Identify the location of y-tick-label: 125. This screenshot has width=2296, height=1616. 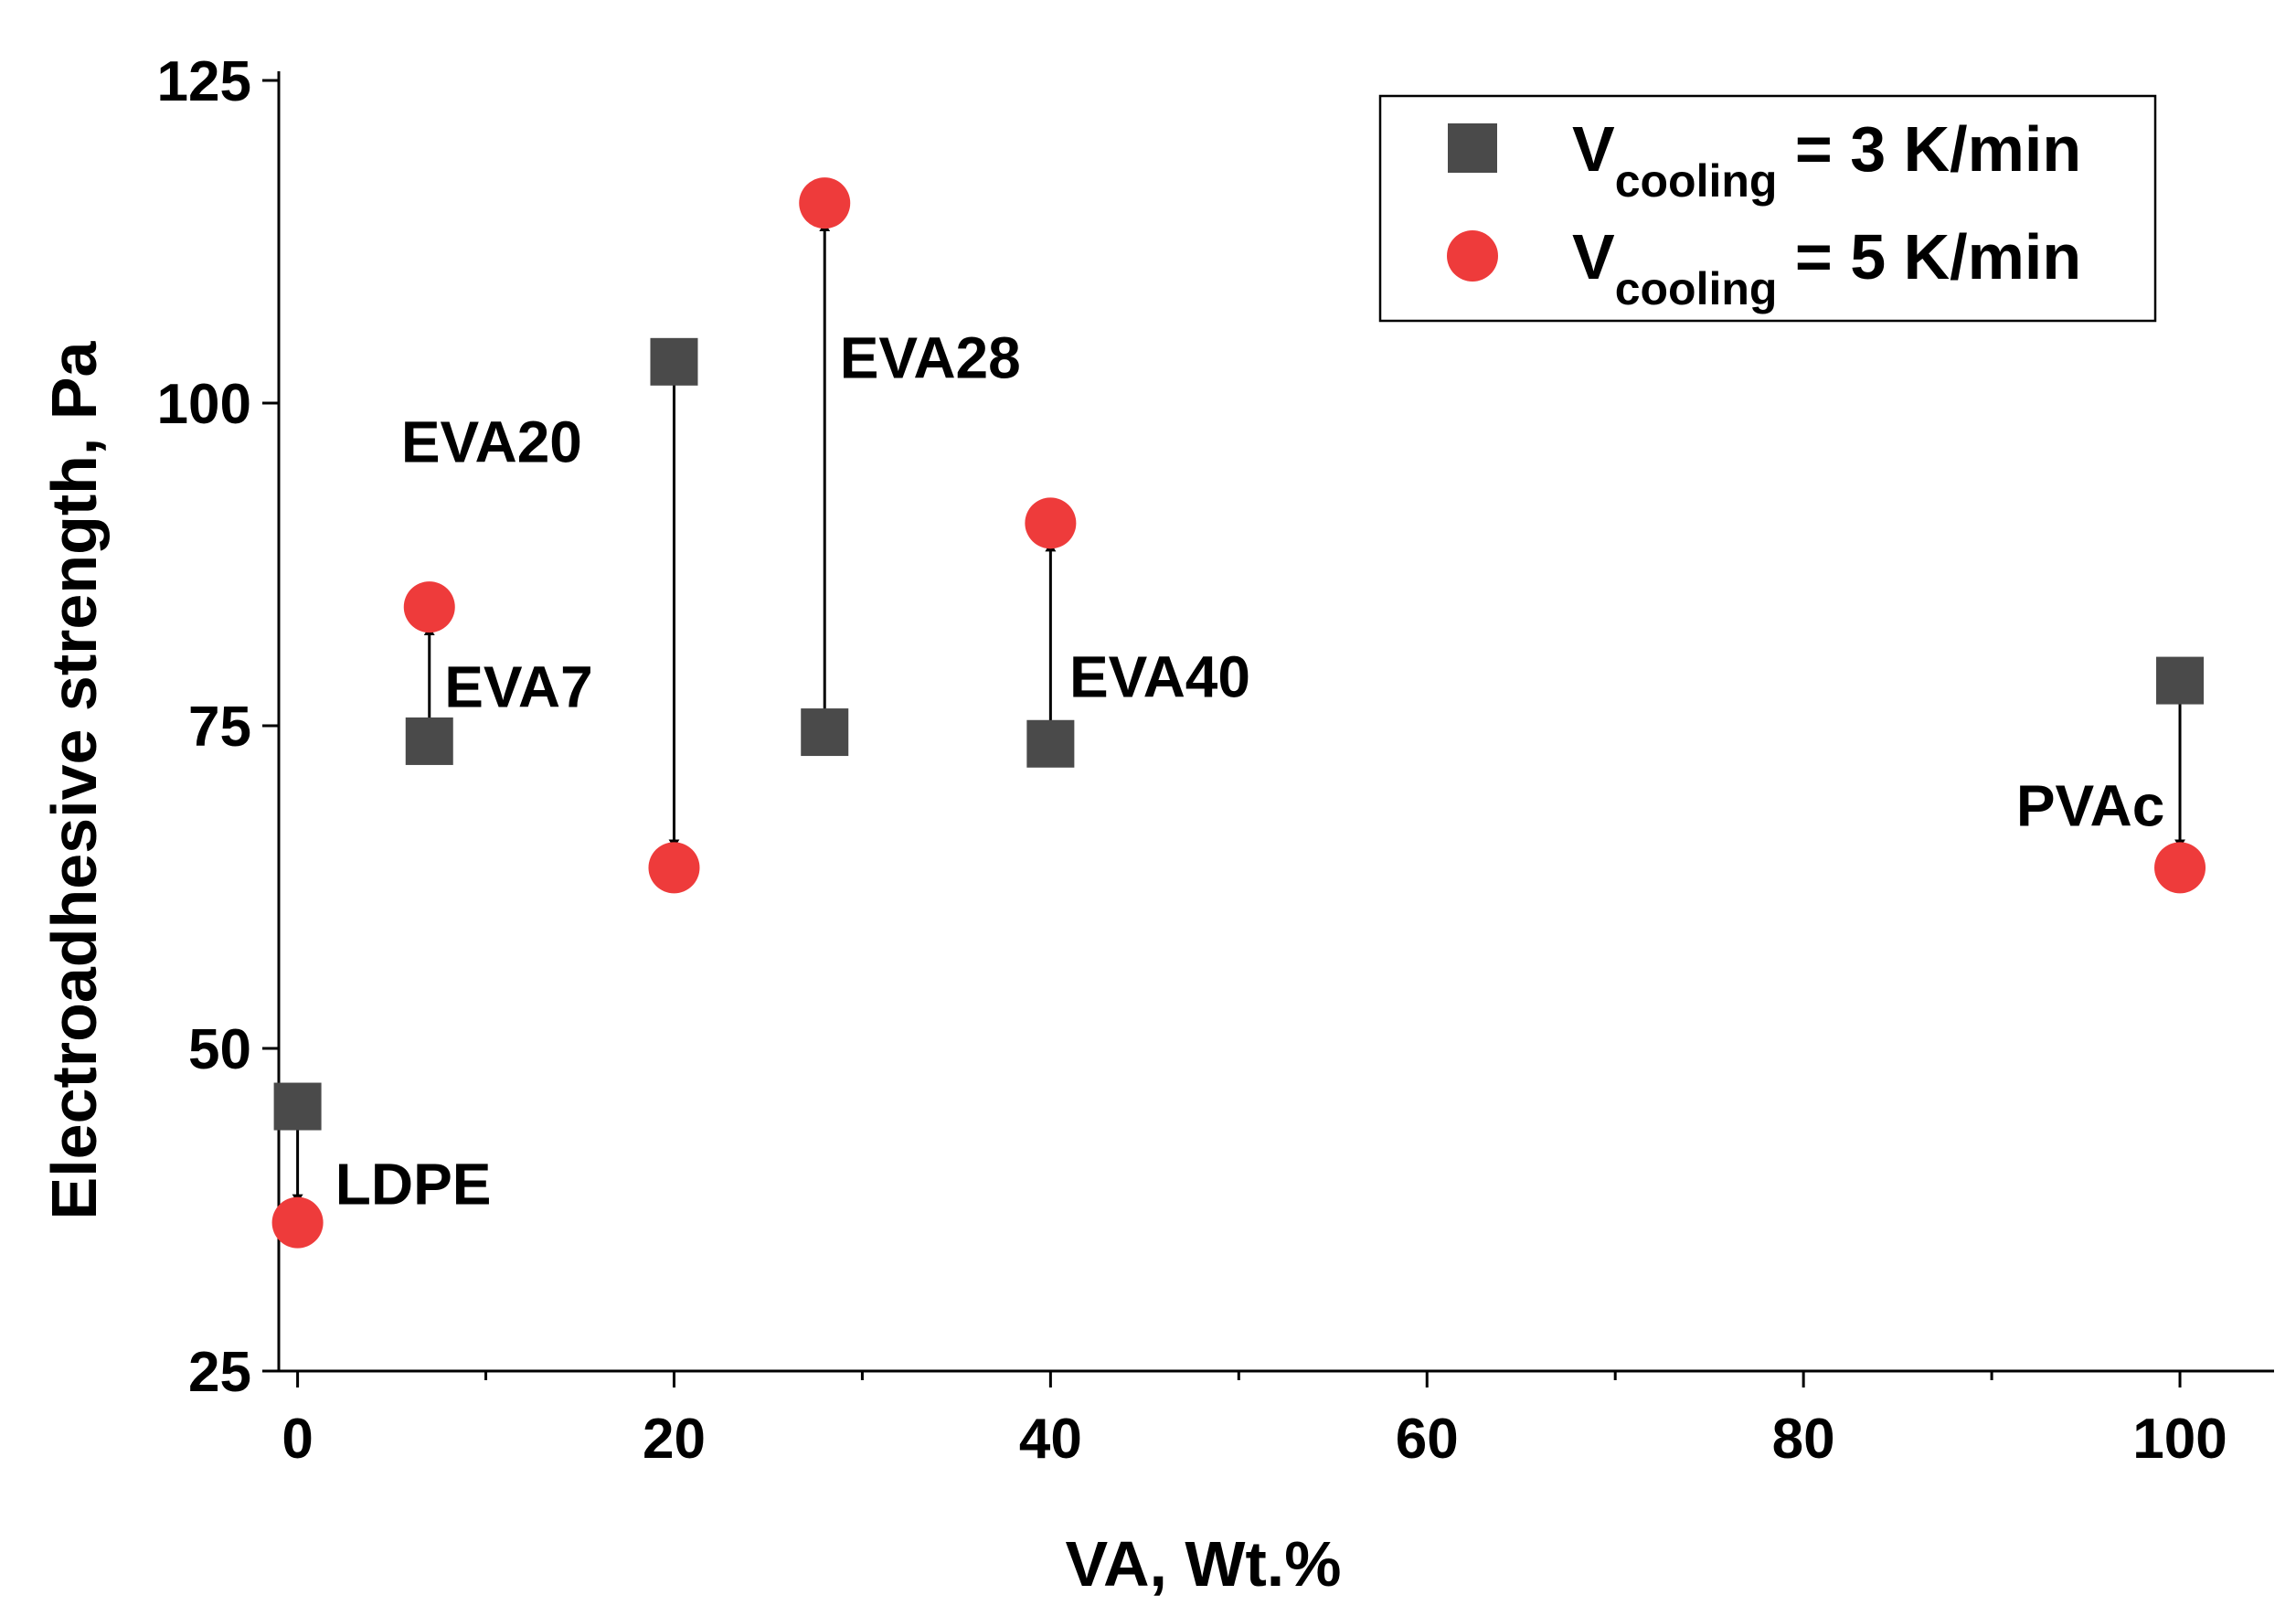
(204, 82).